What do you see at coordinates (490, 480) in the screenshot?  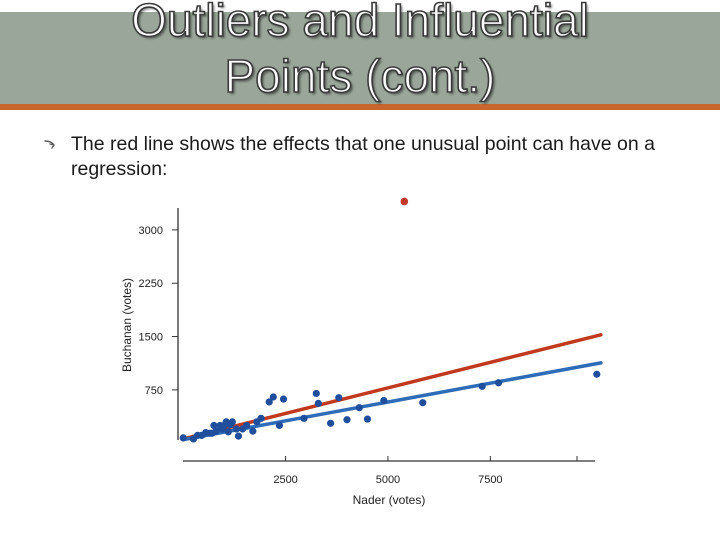 I see `x-tick-label: 7500` at bounding box center [490, 480].